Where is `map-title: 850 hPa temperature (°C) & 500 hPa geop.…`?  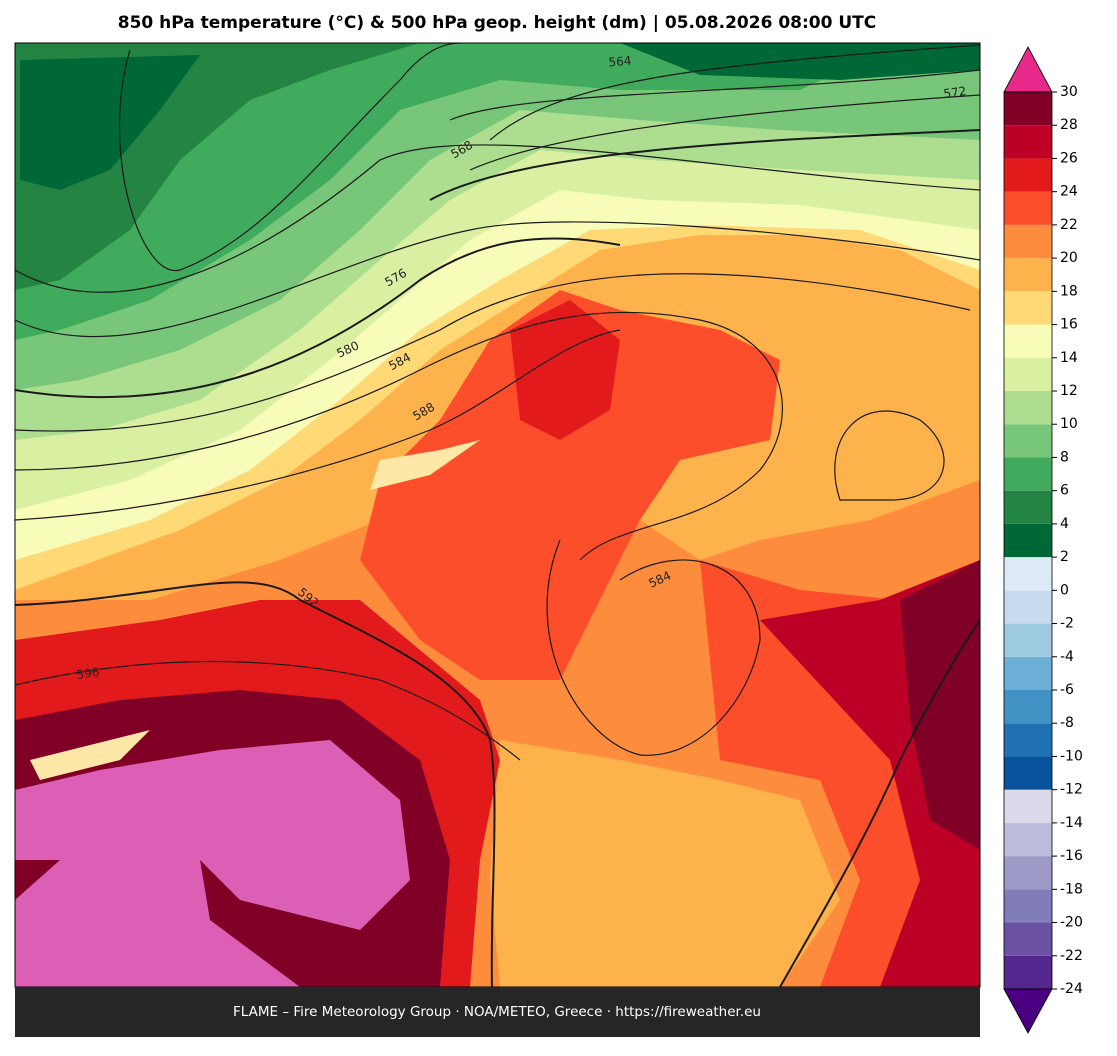
map-title: 850 hPa temperature (°C) & 500 hPa geop.… is located at coordinates (497, 23).